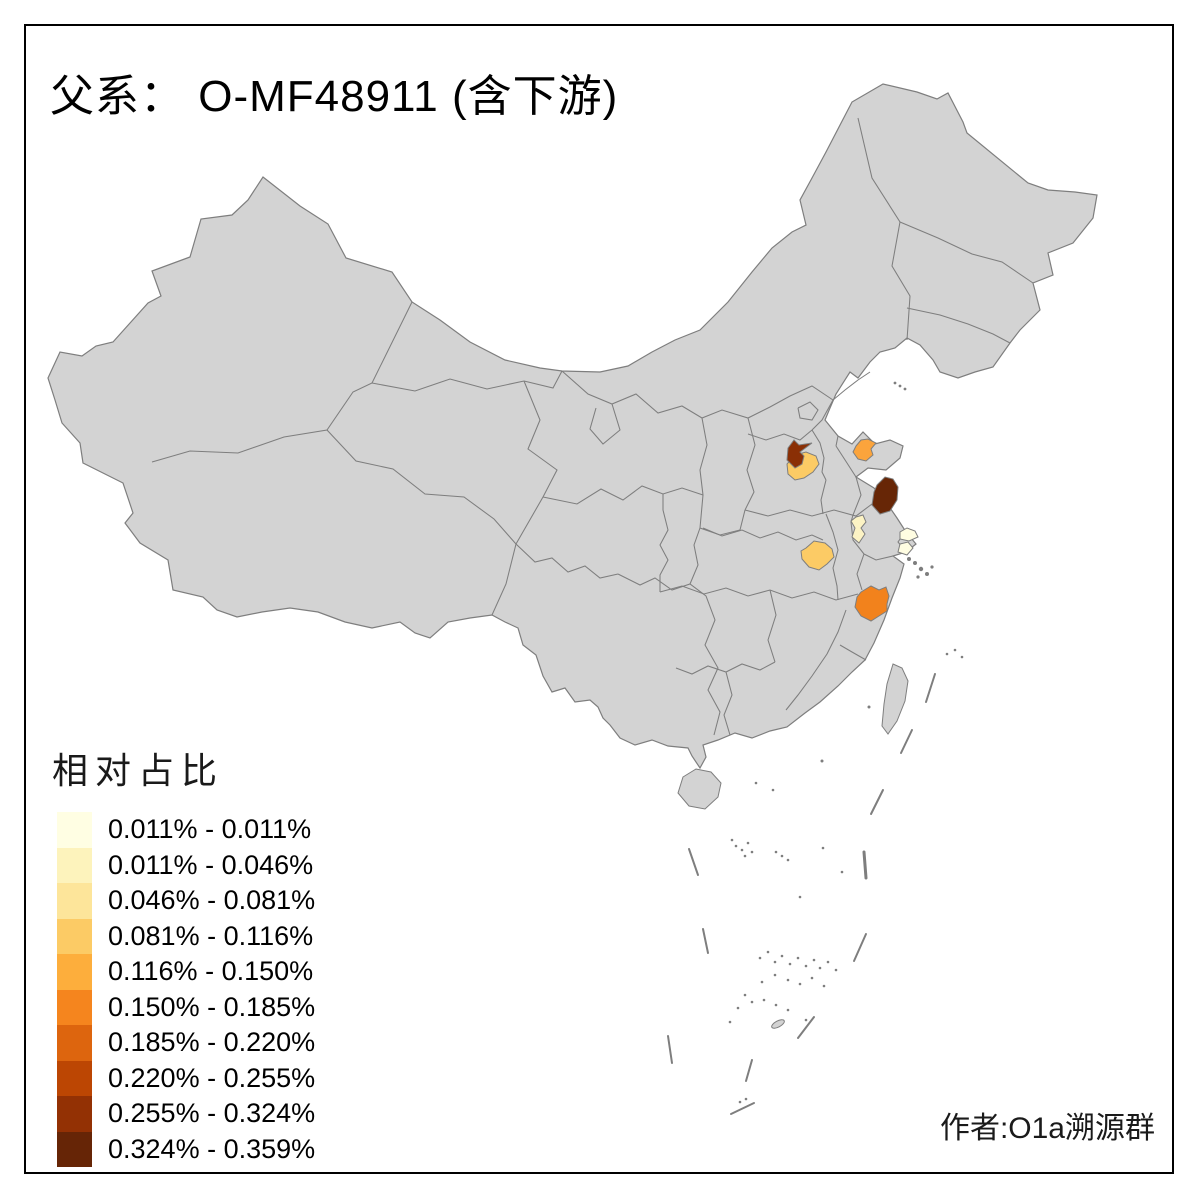 This screenshot has width=1200, height=1200. What do you see at coordinates (799, 454) in the screenshot?
I see `region-henan-north` at bounding box center [799, 454].